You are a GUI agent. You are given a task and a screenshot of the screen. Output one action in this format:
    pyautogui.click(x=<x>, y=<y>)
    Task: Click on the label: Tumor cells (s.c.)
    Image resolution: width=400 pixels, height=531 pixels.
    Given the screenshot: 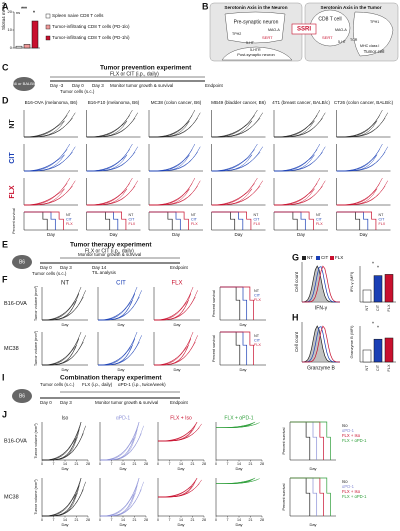 What is the action you would take?
    pyautogui.click(x=77, y=91)
    